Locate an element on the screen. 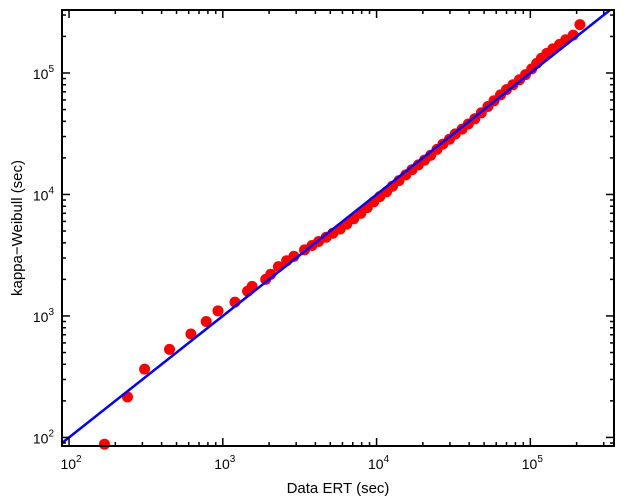 The height and width of the screenshot is (501, 623). x-tick-label: 10³ is located at coordinates (225, 463).